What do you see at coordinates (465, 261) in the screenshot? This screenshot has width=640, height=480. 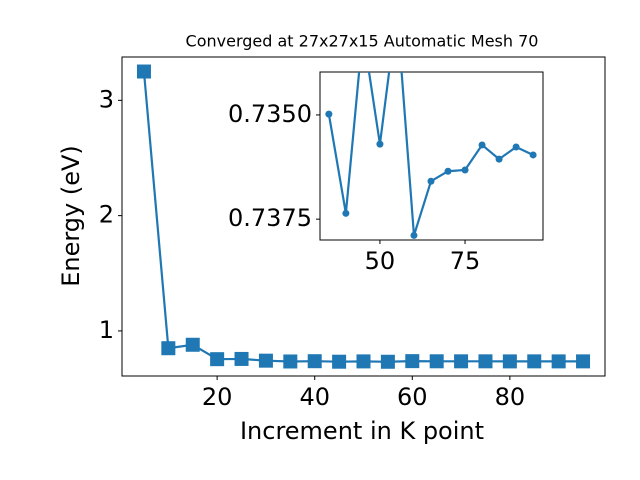 I see `x-tick-label: 75` at bounding box center [465, 261].